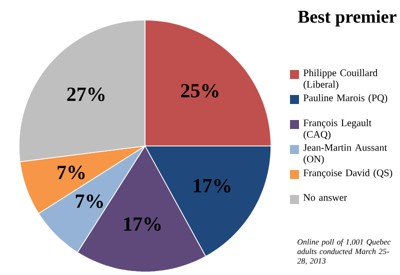 Image resolution: width=400 pixels, height=275 pixels. I want to click on data-label: 27%, so click(86, 95).